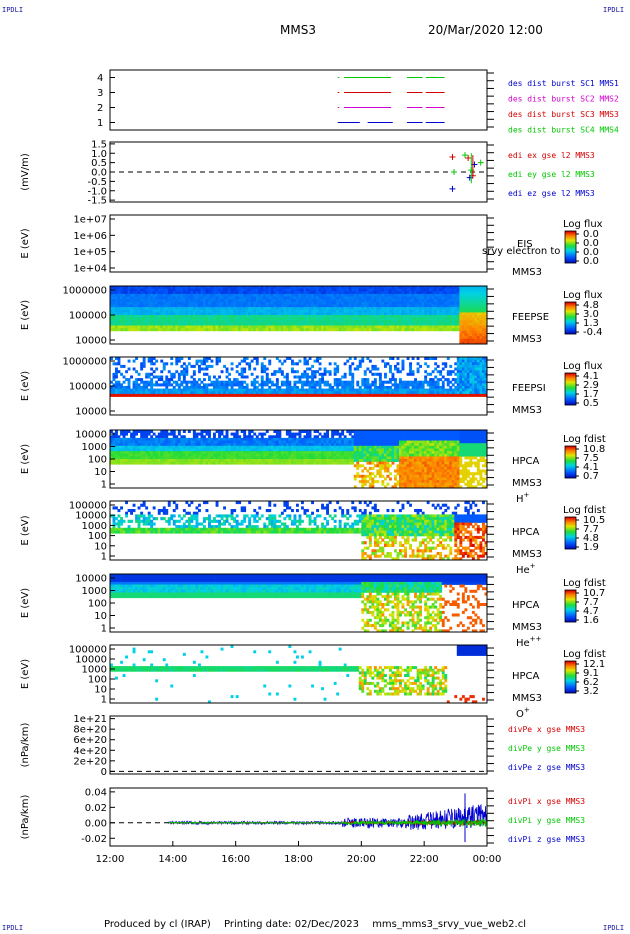 This screenshot has width=630, height=934. What do you see at coordinates (97, 182) in the screenshot?
I see `edi-ytick-label: -0.5` at bounding box center [97, 182].